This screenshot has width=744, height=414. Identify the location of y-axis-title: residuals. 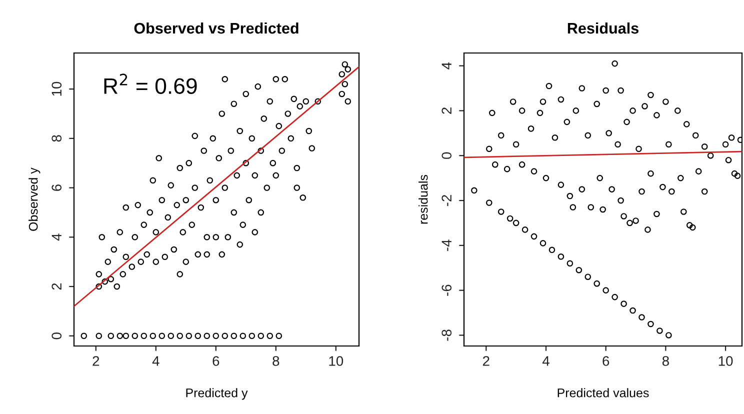
(423, 199).